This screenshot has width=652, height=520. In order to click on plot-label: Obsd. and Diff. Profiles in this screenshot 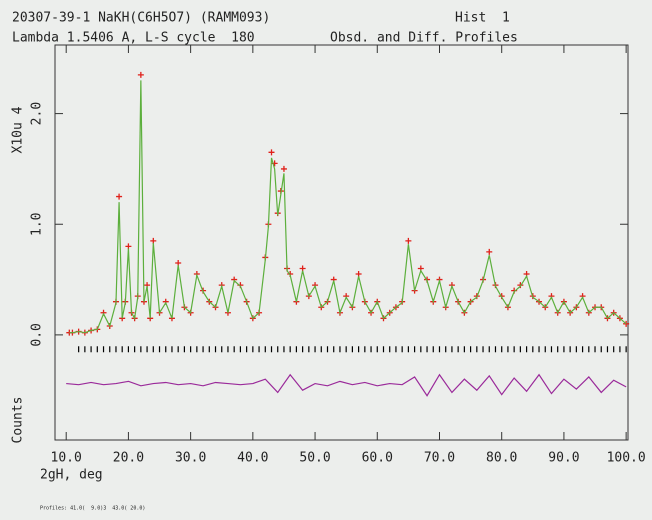, I will do `click(424, 38)`.